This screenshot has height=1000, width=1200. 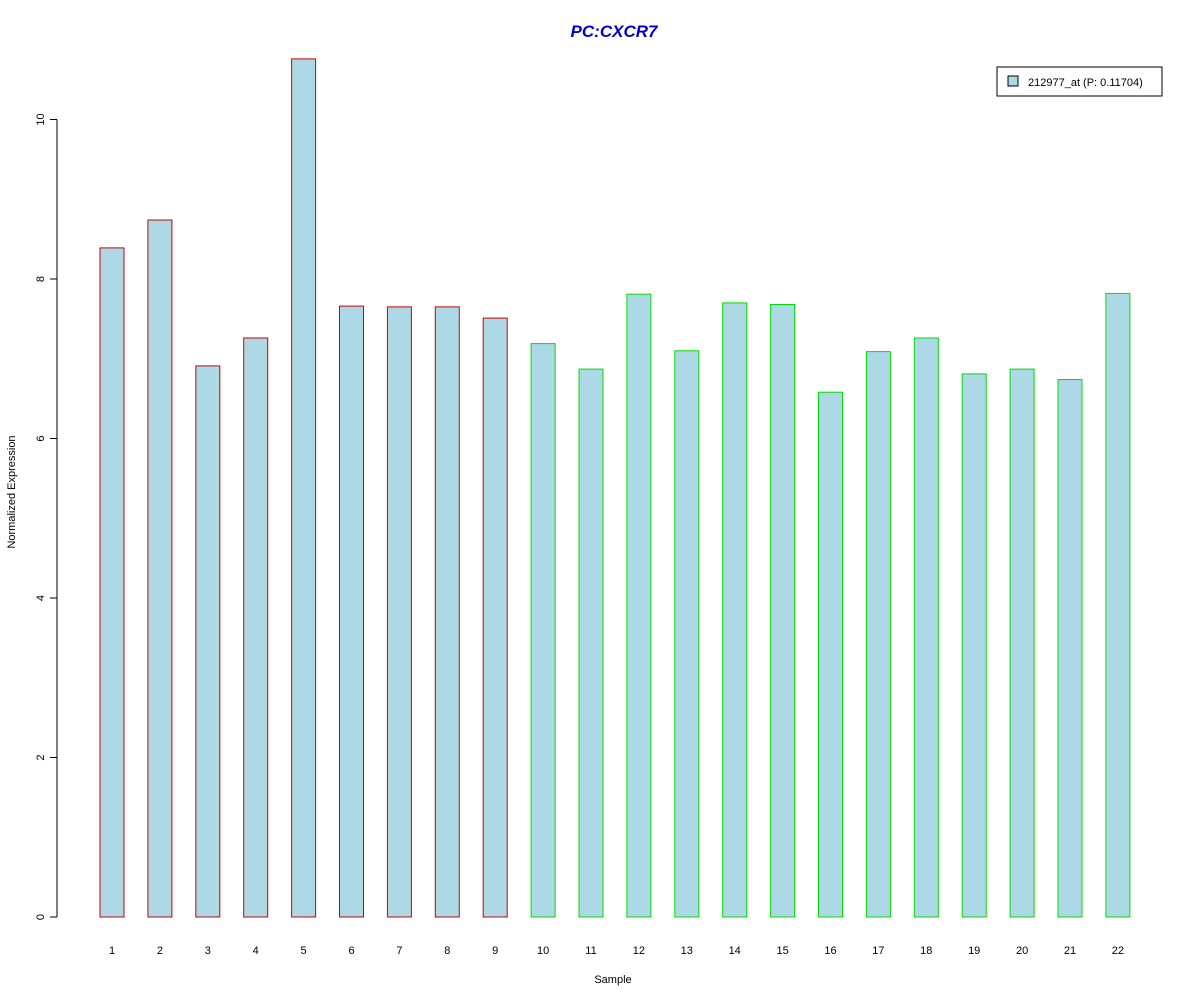 I want to click on x-tick-label: 4, so click(x=256, y=951).